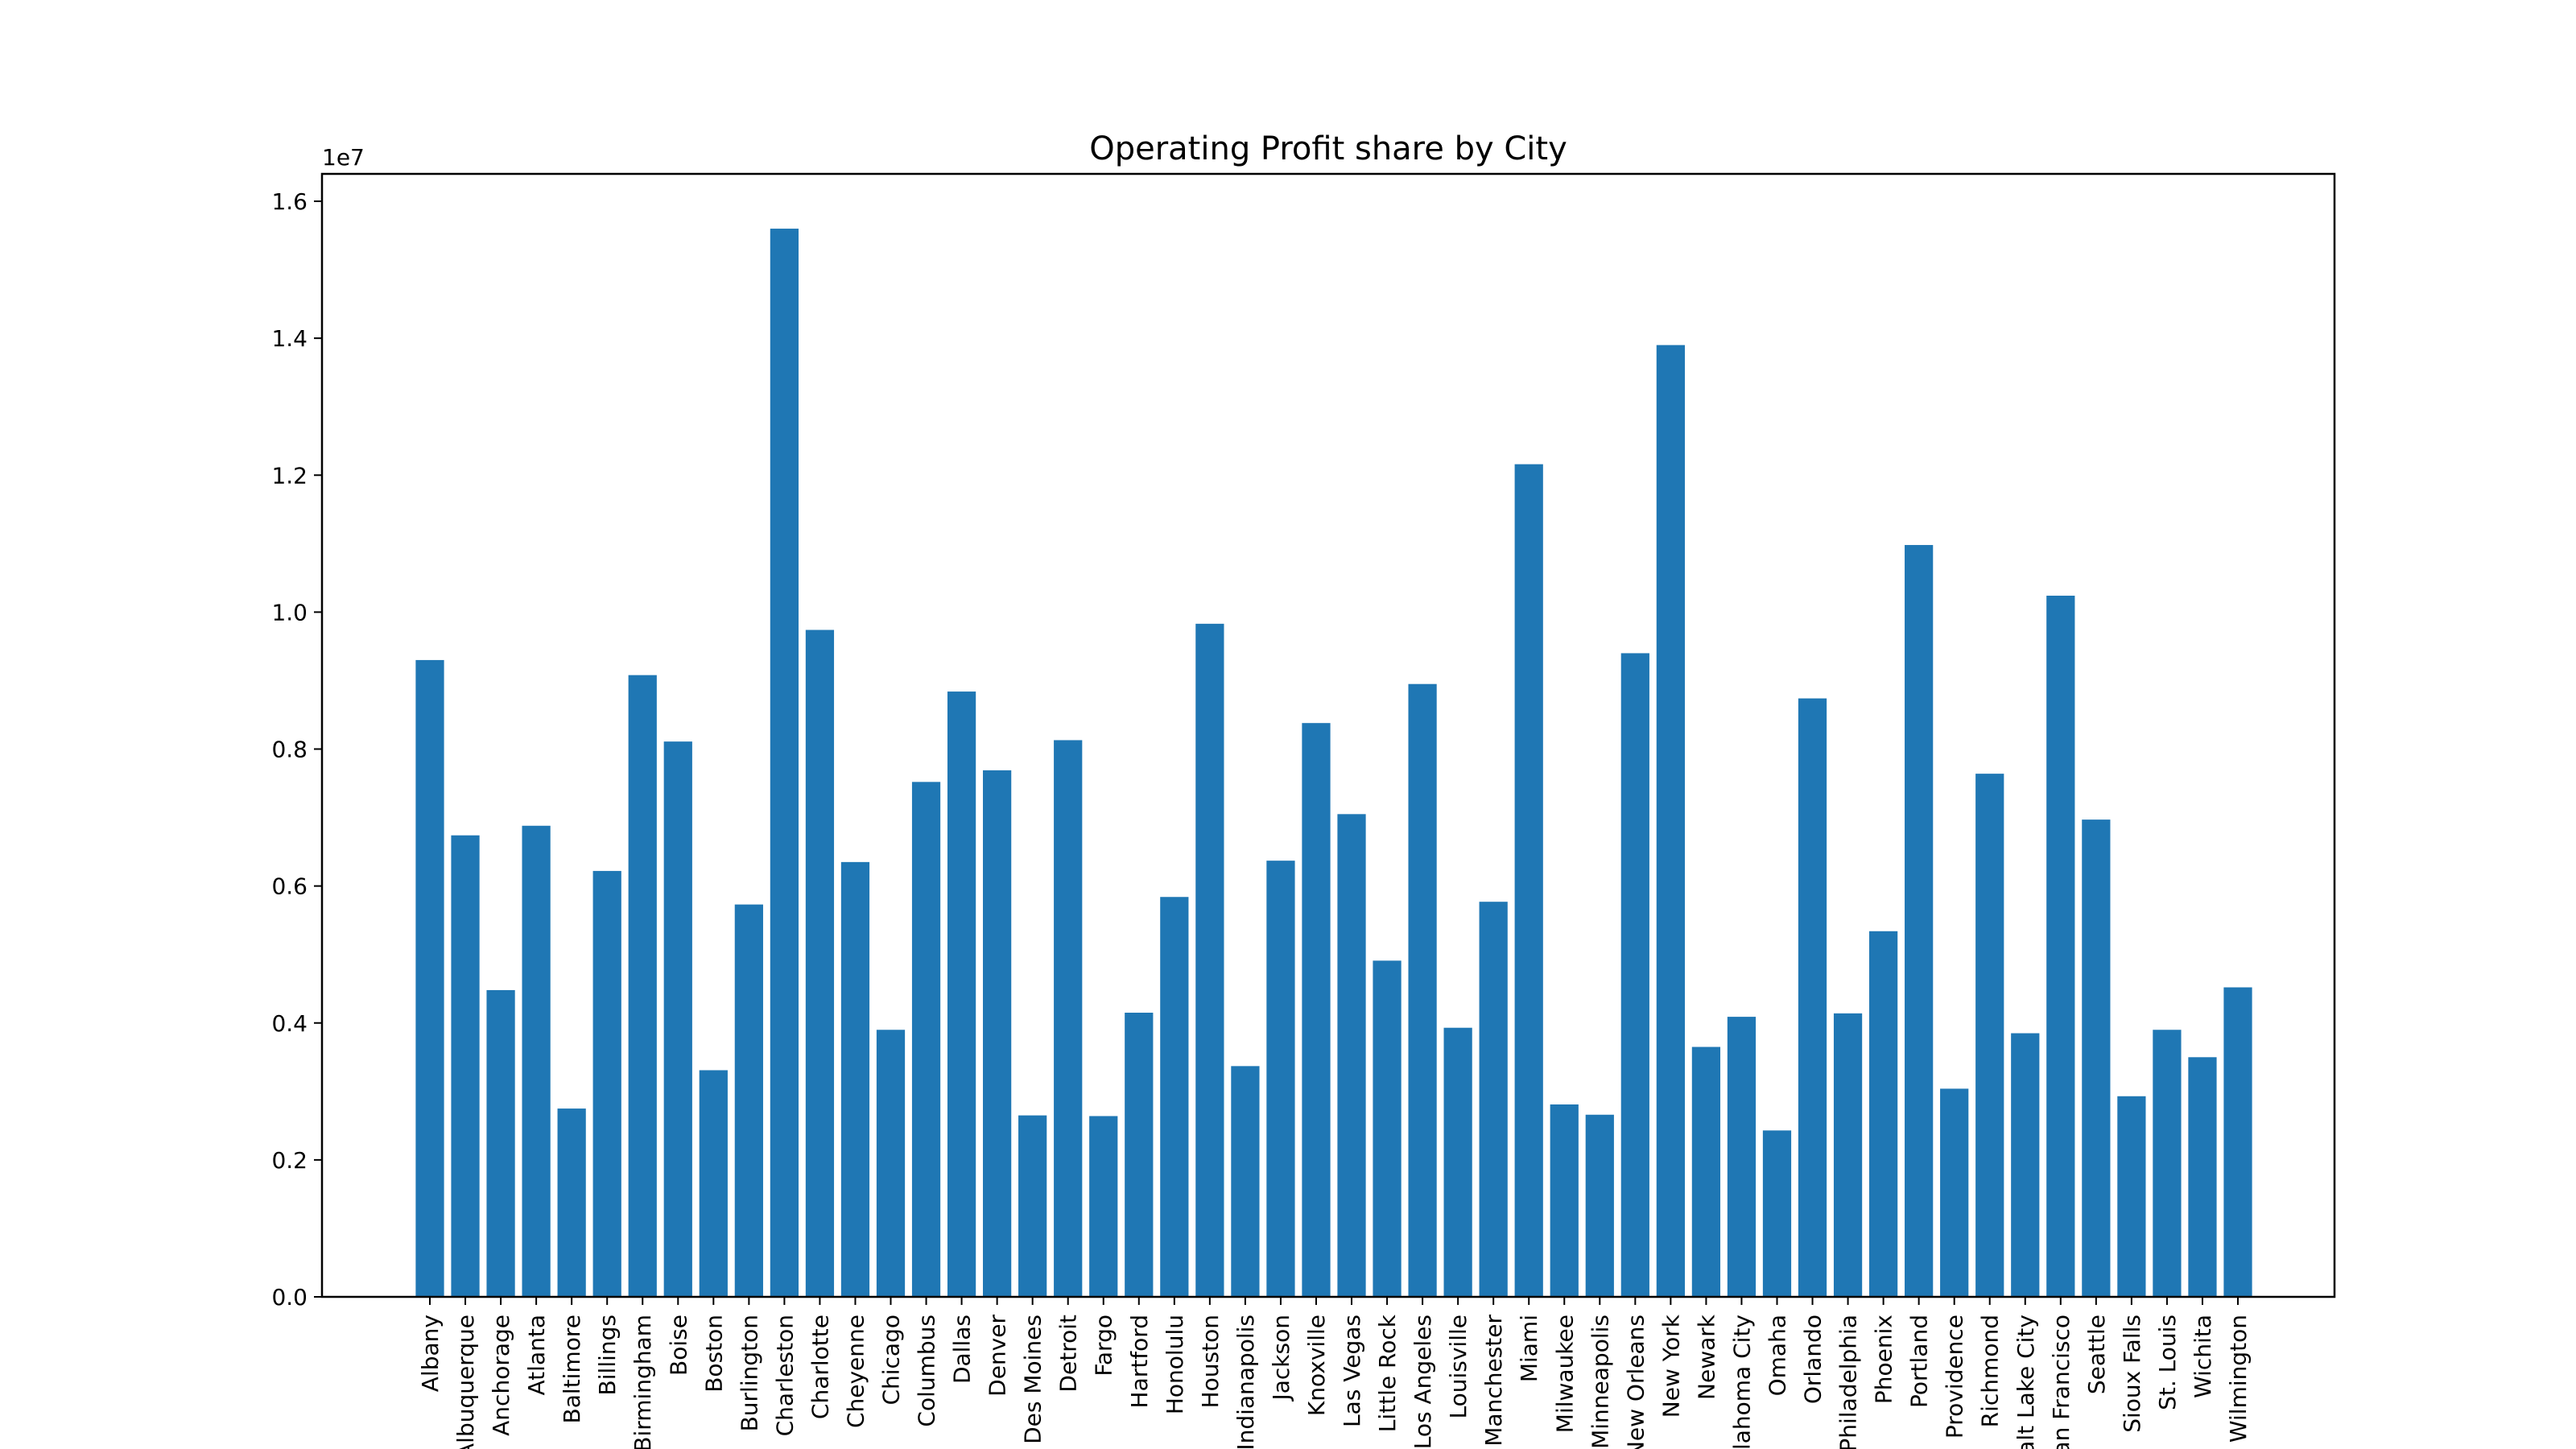 The image size is (2576, 1449). What do you see at coordinates (1529, 1348) in the screenshot?
I see `x-tick-label: Miami` at bounding box center [1529, 1348].